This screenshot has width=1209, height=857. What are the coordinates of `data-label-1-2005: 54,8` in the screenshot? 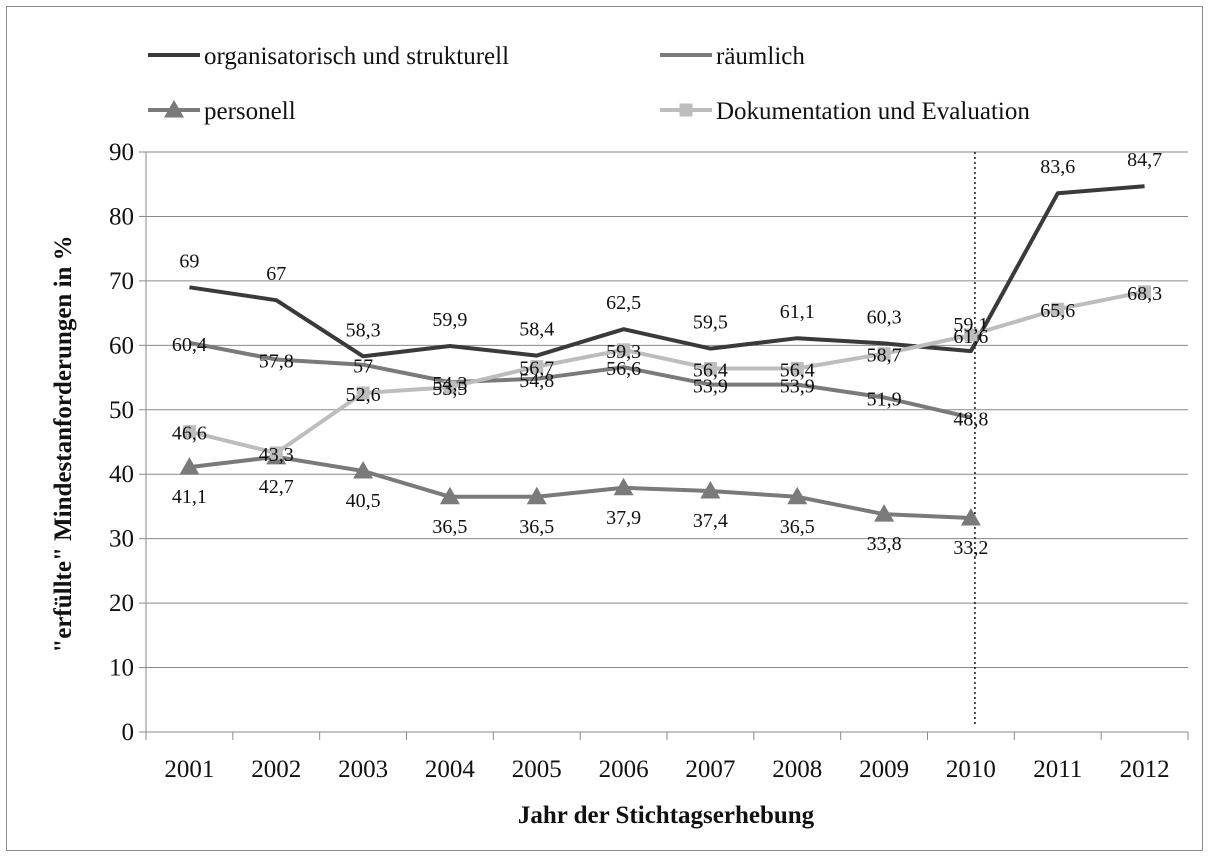 It's located at (536, 381).